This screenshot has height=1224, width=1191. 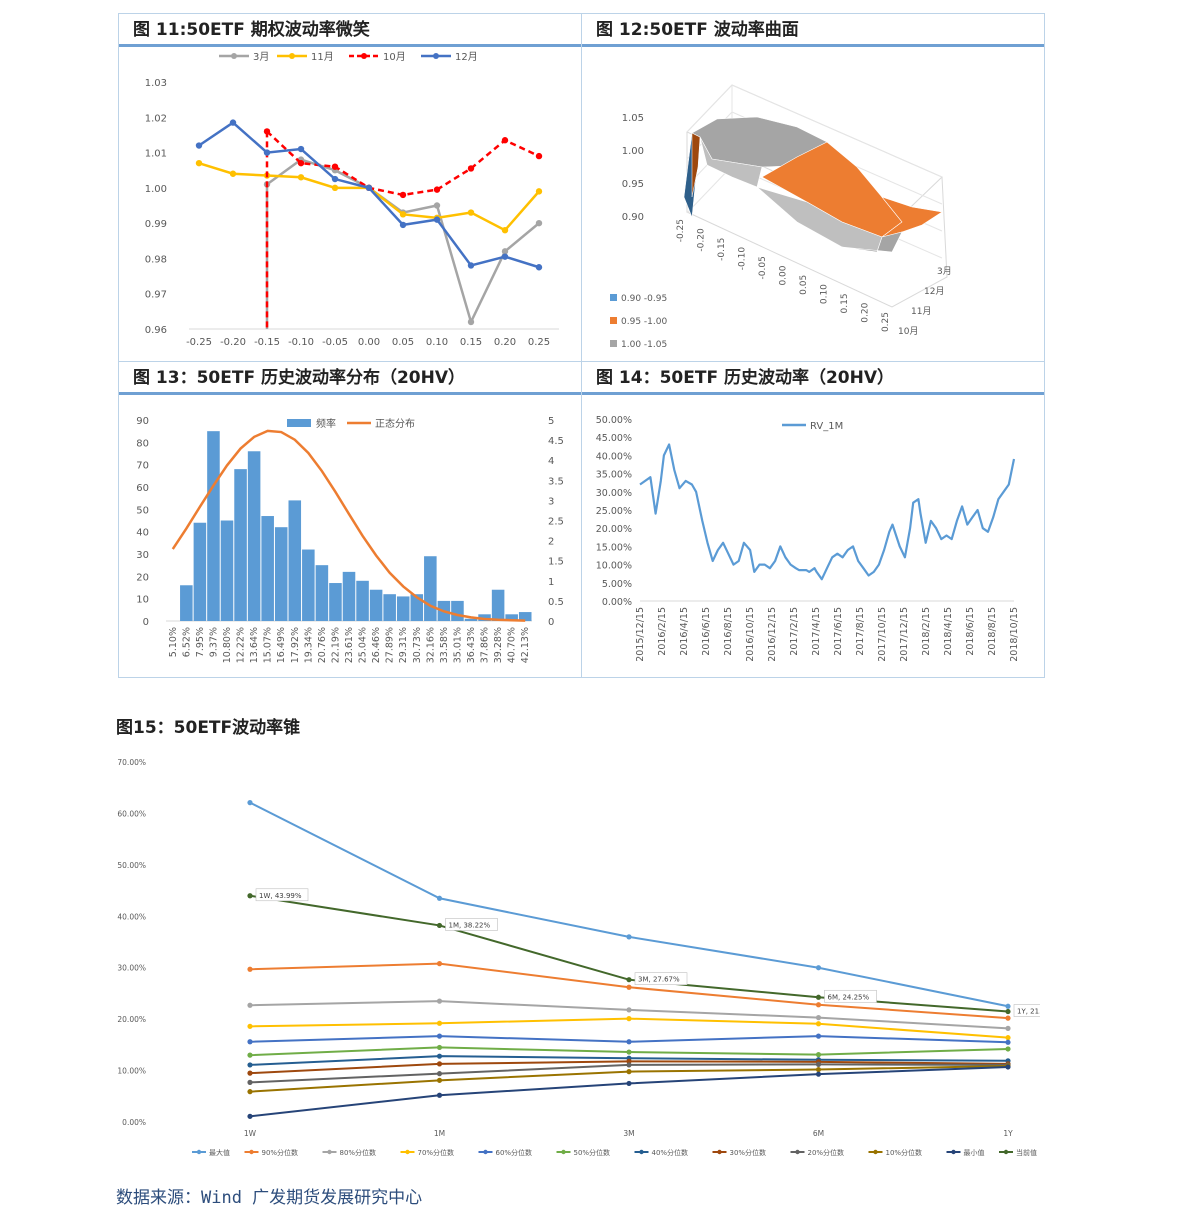 I want to click on x-tick-label: 2016/6/15, so click(x=706, y=631).